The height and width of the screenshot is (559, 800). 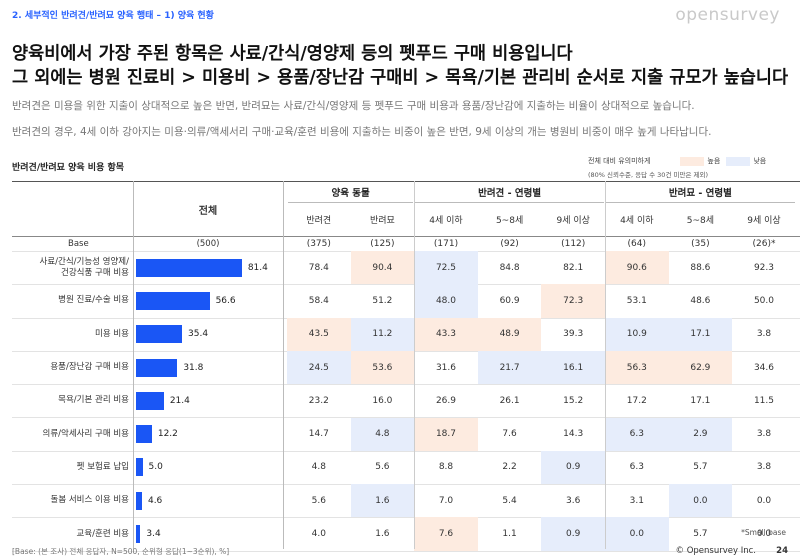 What do you see at coordinates (351, 192) in the screenshot?
I see `header-group: 양육 동물` at bounding box center [351, 192].